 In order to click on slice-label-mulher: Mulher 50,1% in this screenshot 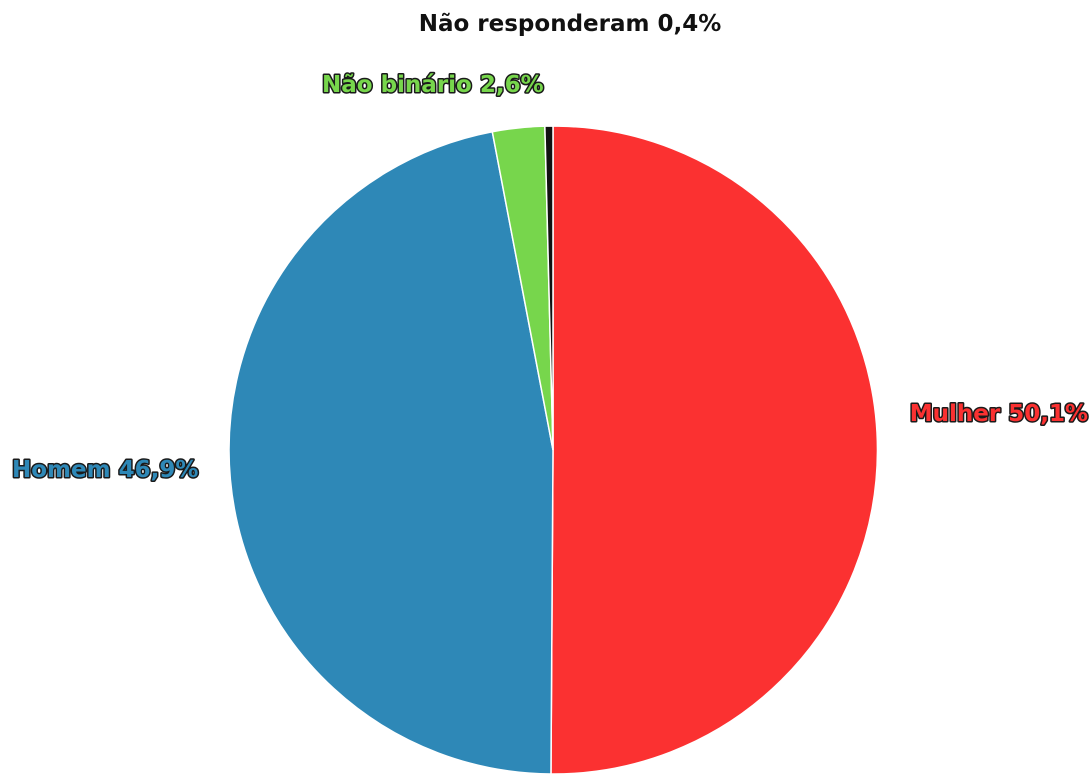, I will do `click(999, 414)`.